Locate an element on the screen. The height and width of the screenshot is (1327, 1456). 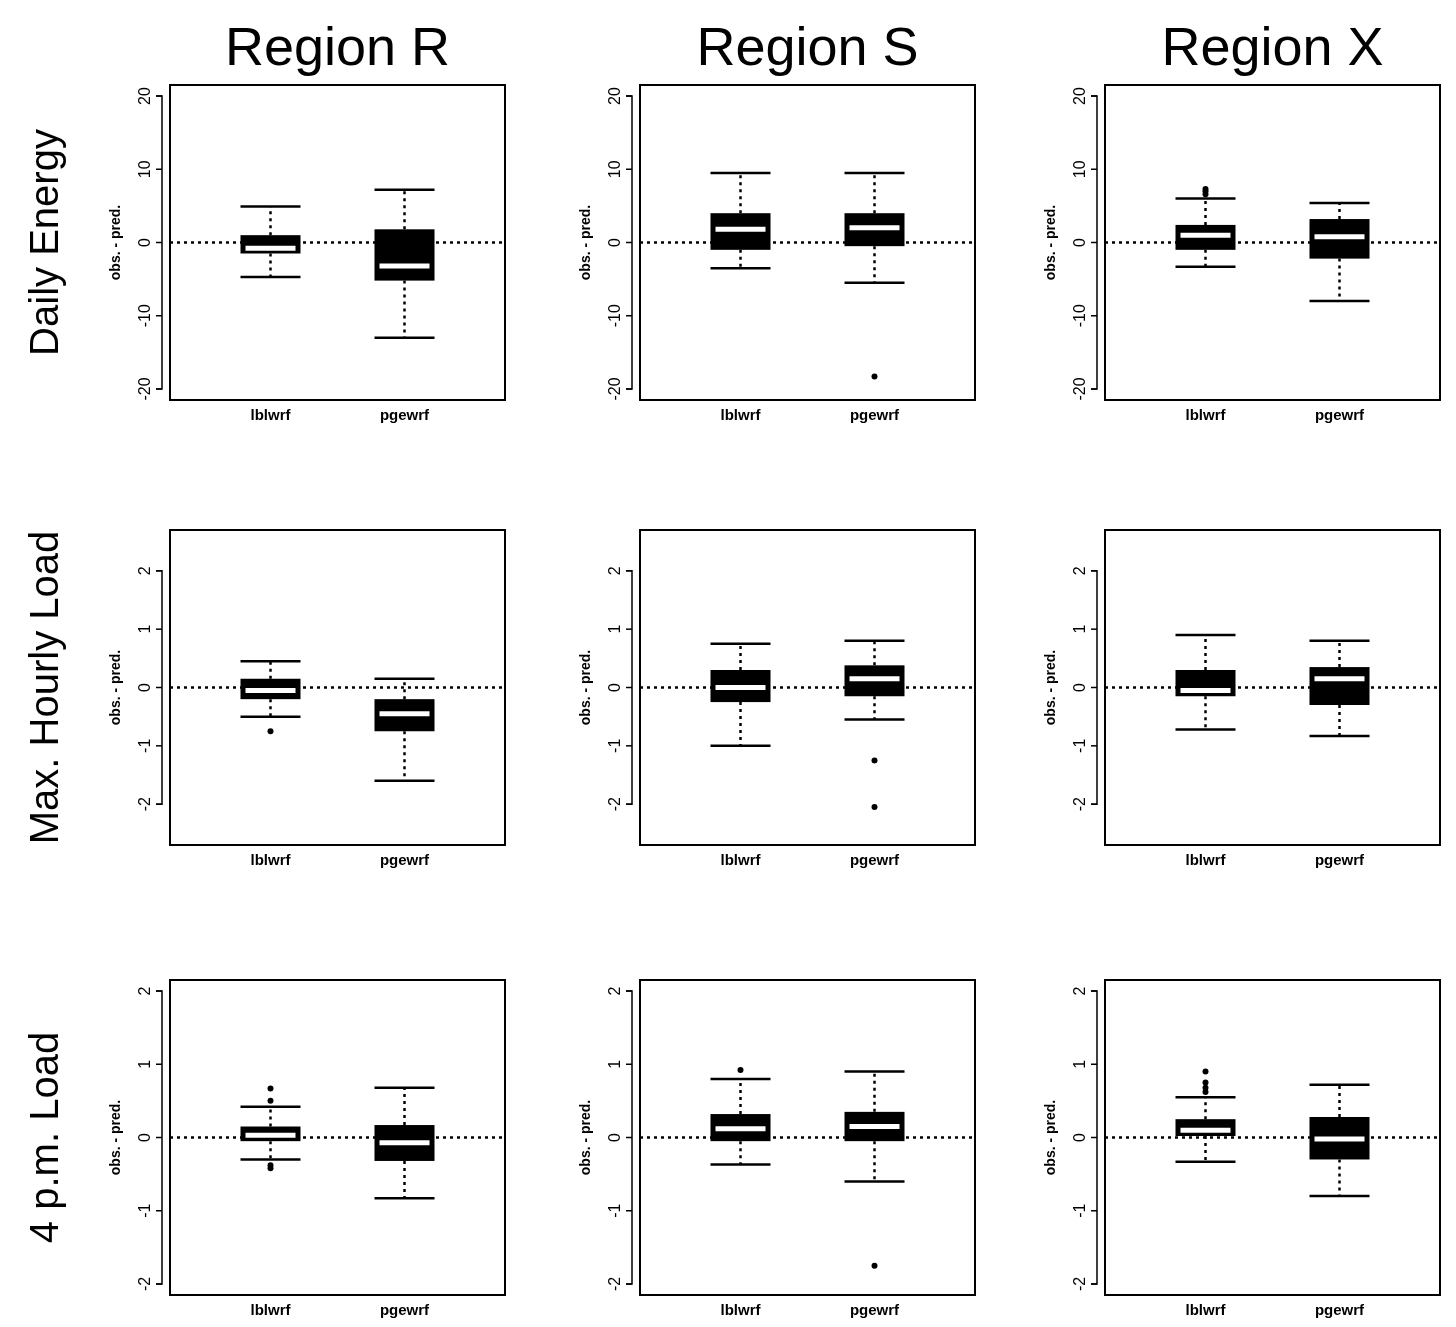
chart-title: Region X is located at coordinates (1272, 46).